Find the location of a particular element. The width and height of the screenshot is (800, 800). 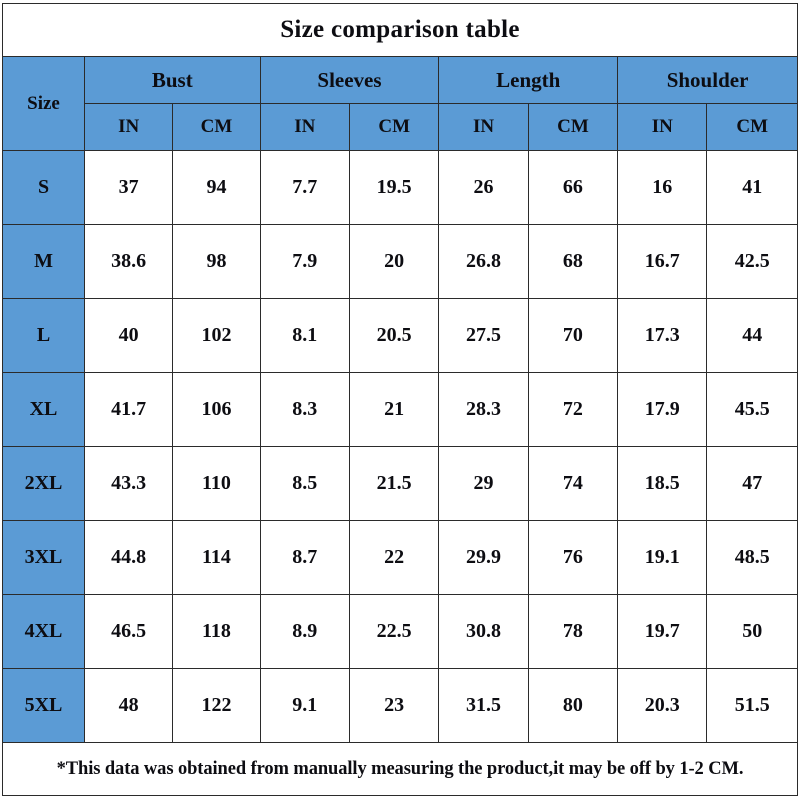

cell-shoulder-in: 16.7 is located at coordinates (662, 261).